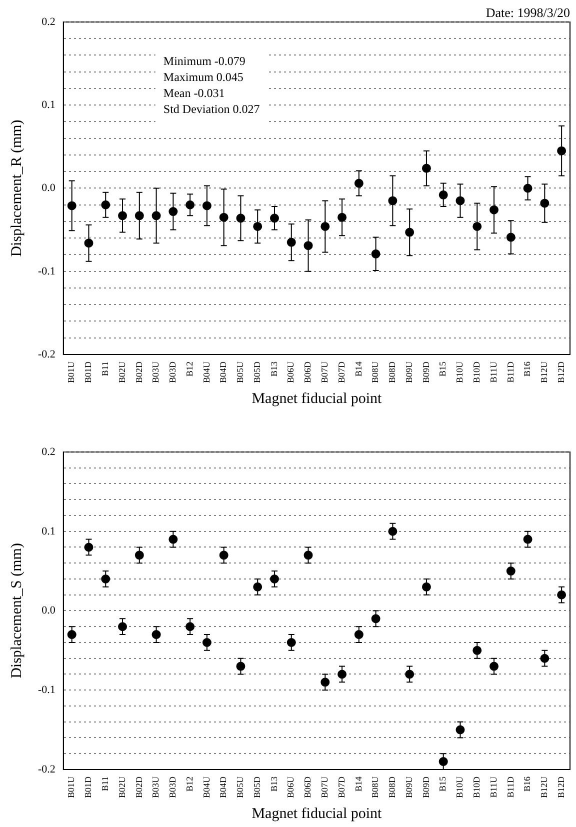 This screenshot has width=576, height=827. What do you see at coordinates (16, 188) in the screenshot?
I see `y-axis-title: Displacement_R (mm)` at bounding box center [16, 188].